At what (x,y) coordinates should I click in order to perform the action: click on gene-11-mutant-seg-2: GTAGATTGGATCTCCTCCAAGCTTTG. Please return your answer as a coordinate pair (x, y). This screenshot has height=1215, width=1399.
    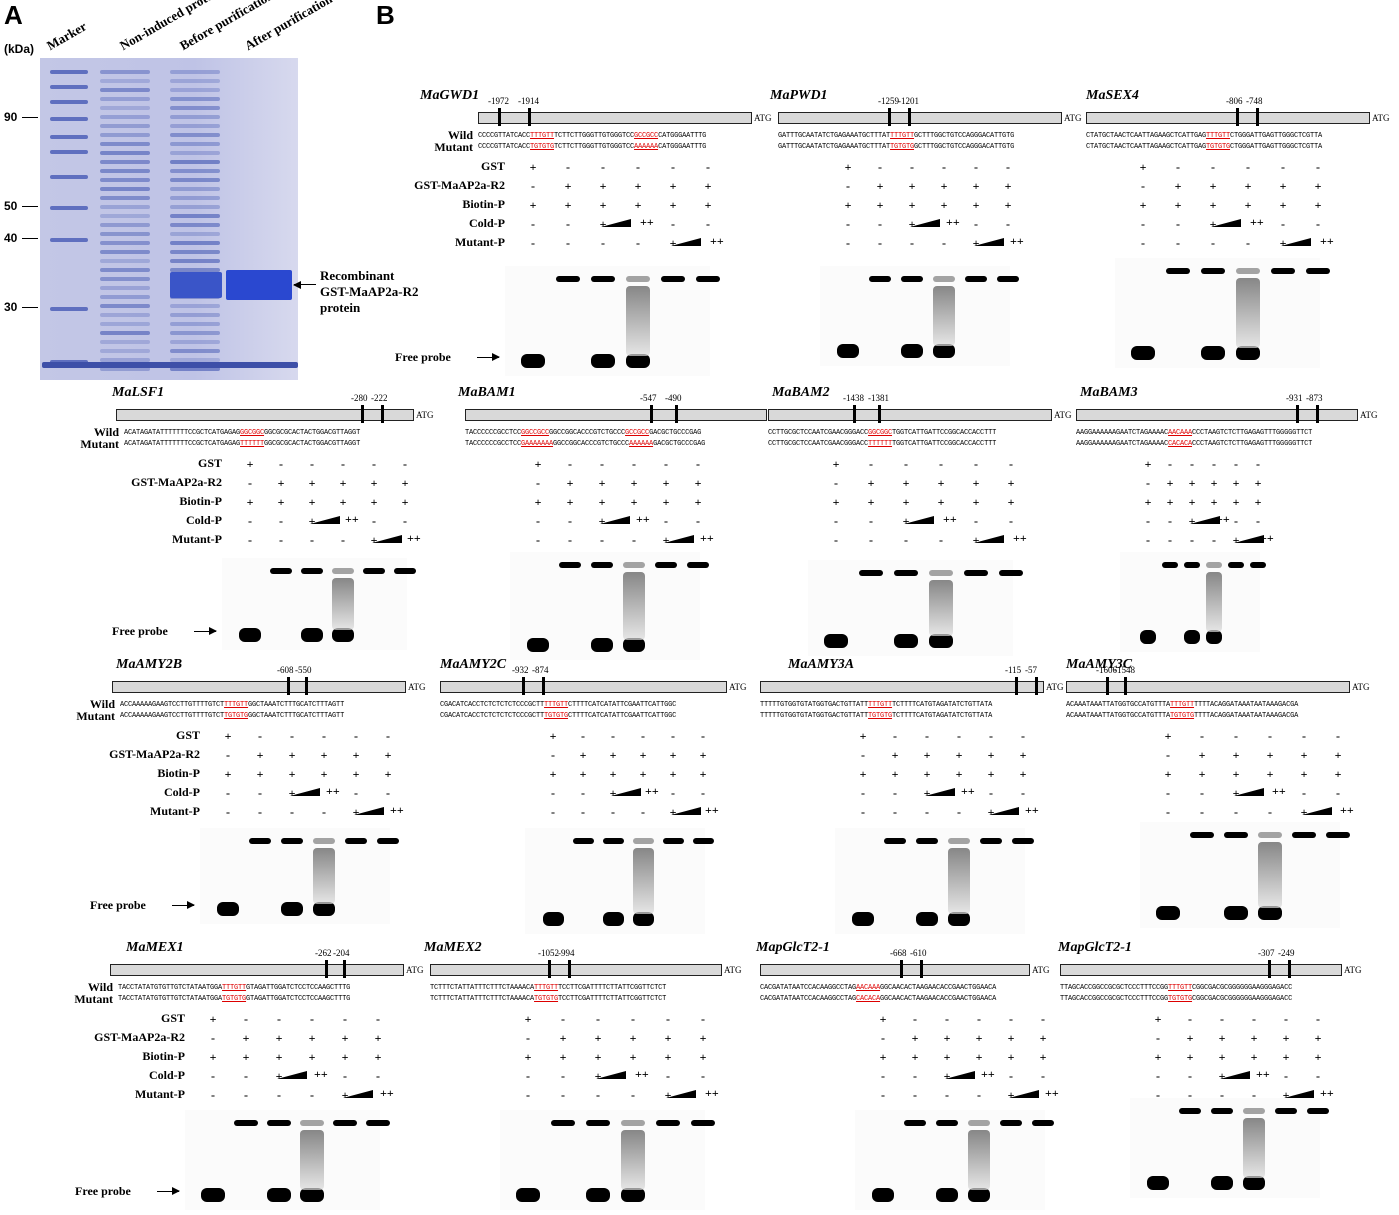
    Looking at the image, I should click on (298, 999).